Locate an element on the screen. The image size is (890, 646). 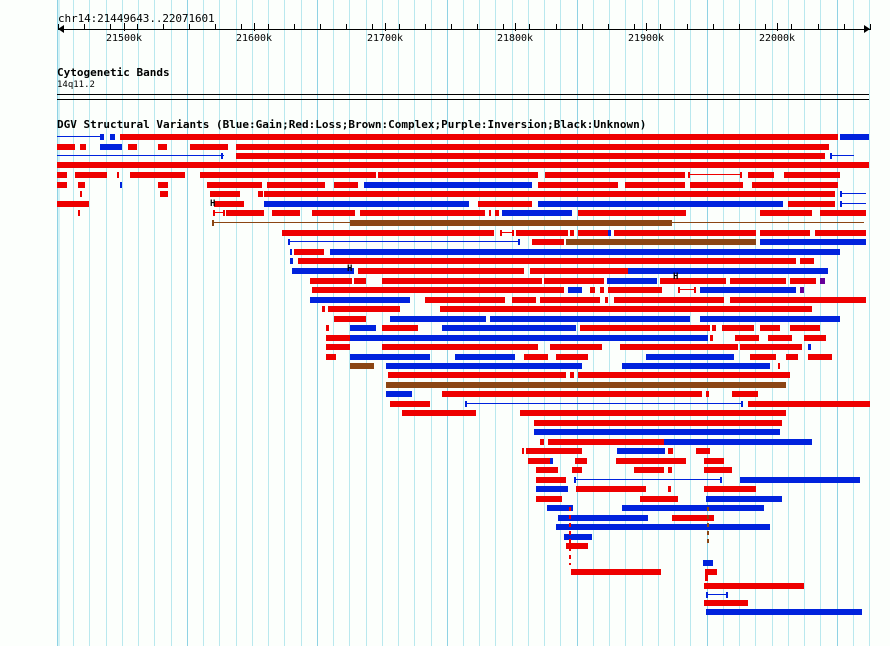
cytogenetic-band-label: 14q11.2 is located at coordinates (76, 85).